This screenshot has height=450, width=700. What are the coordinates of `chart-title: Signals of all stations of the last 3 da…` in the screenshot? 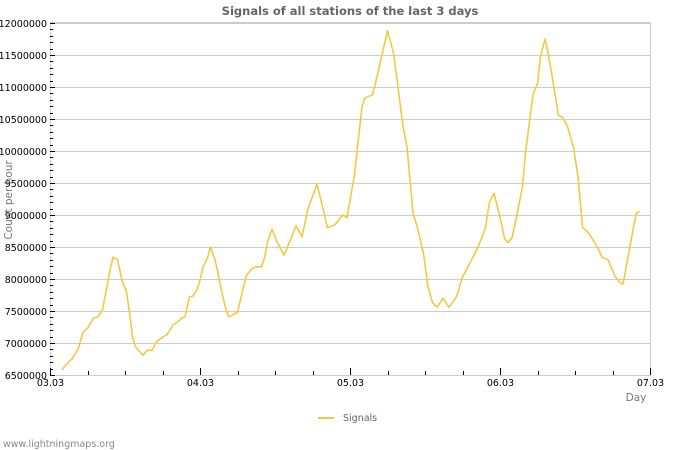 It's located at (350, 11).